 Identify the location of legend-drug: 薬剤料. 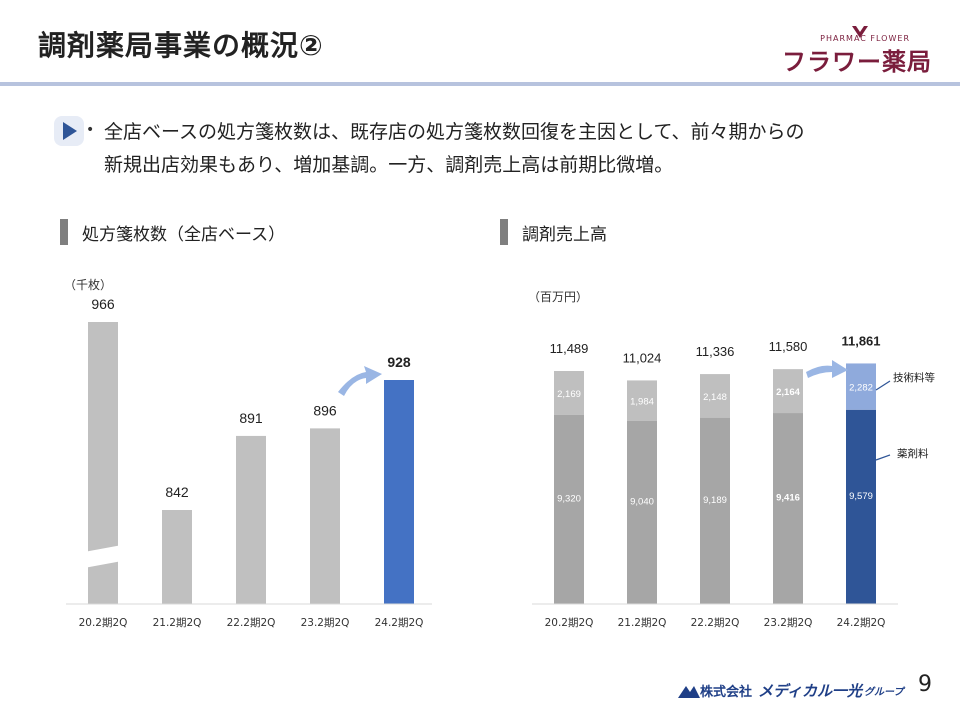
(913, 453).